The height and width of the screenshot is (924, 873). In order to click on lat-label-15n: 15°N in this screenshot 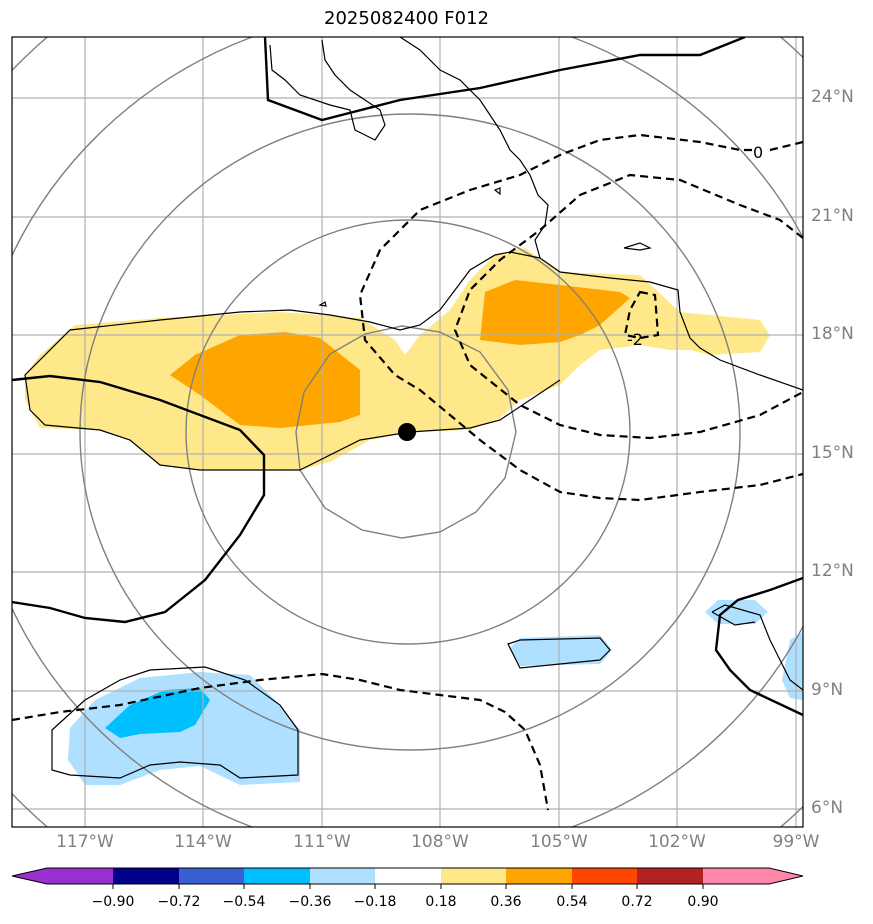, I will do `click(832, 453)`.